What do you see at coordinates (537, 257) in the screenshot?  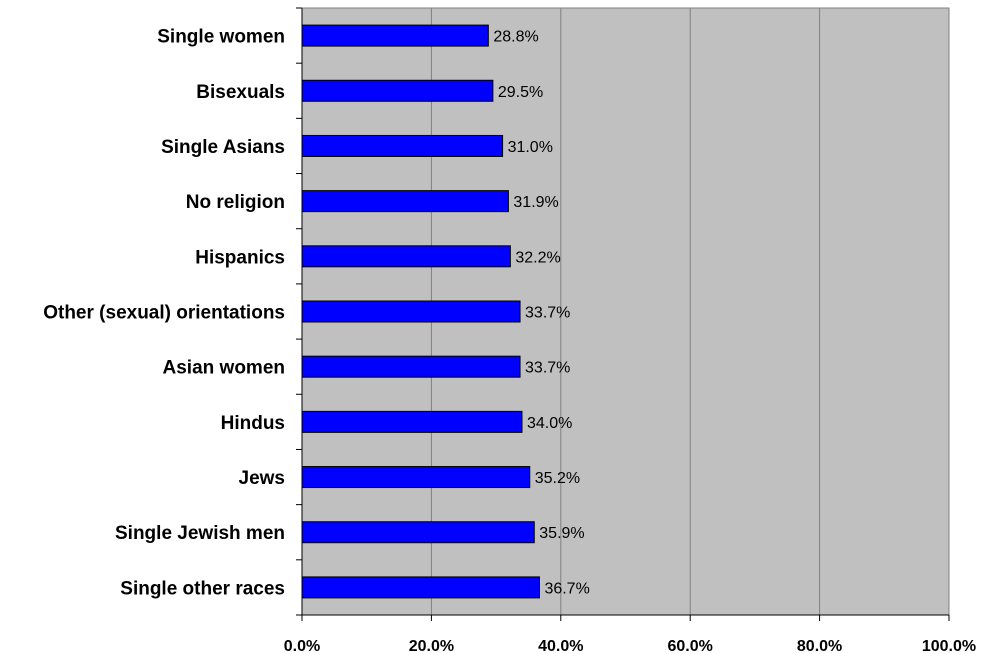 I see `data-label: 32.2%` at bounding box center [537, 257].